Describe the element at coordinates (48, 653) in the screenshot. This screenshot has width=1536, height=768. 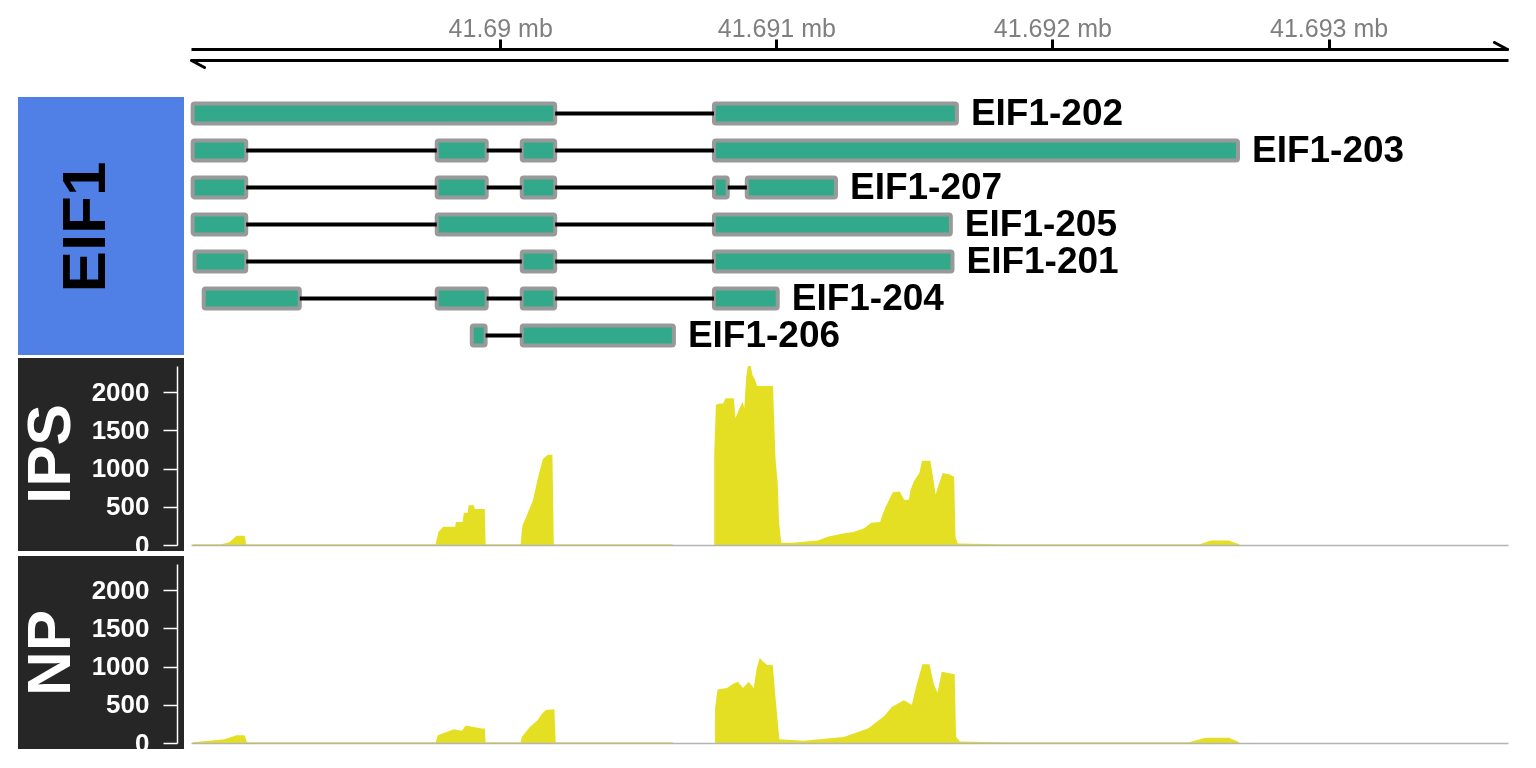
I see `y-axis-title: NP` at that location.